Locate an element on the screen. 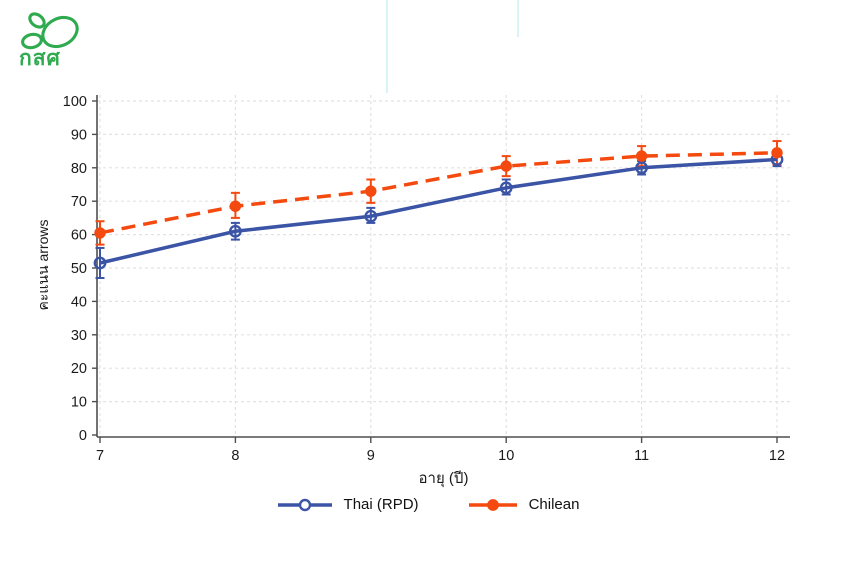 This screenshot has width=855, height=569. y-tick-label: 100 is located at coordinates (75, 102).